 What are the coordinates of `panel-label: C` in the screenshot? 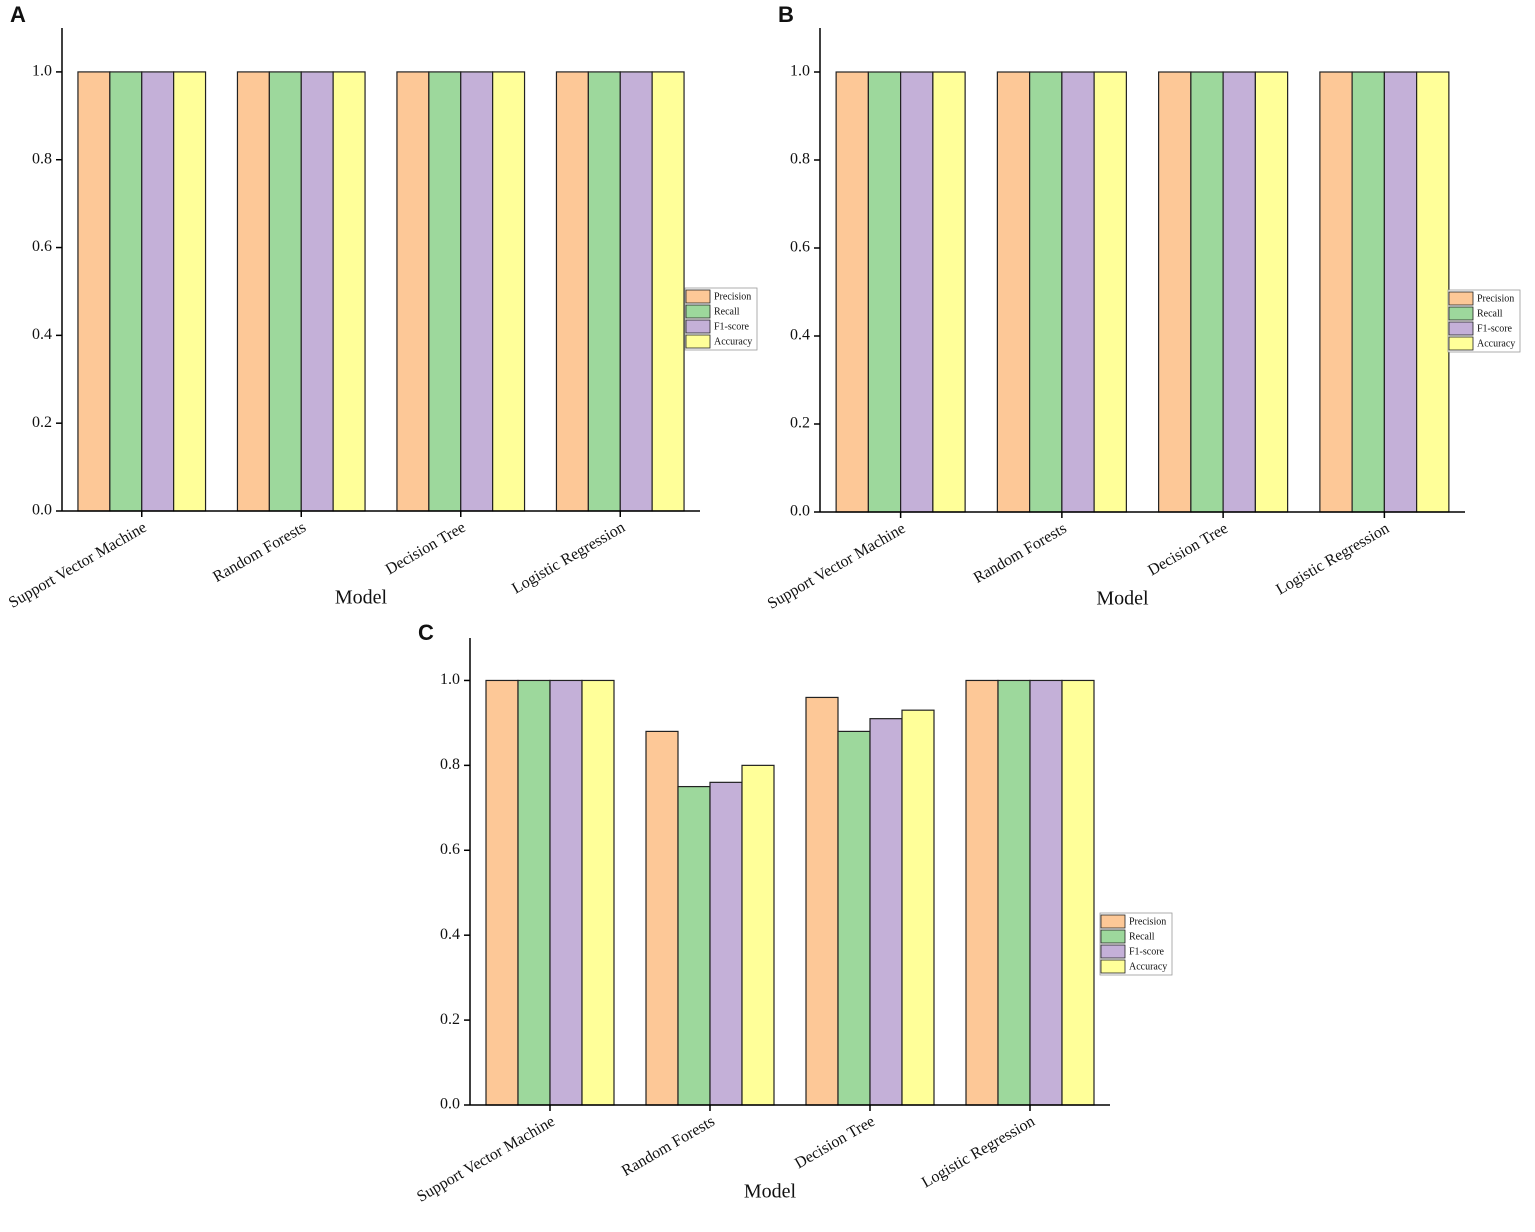 It's located at (426, 632).